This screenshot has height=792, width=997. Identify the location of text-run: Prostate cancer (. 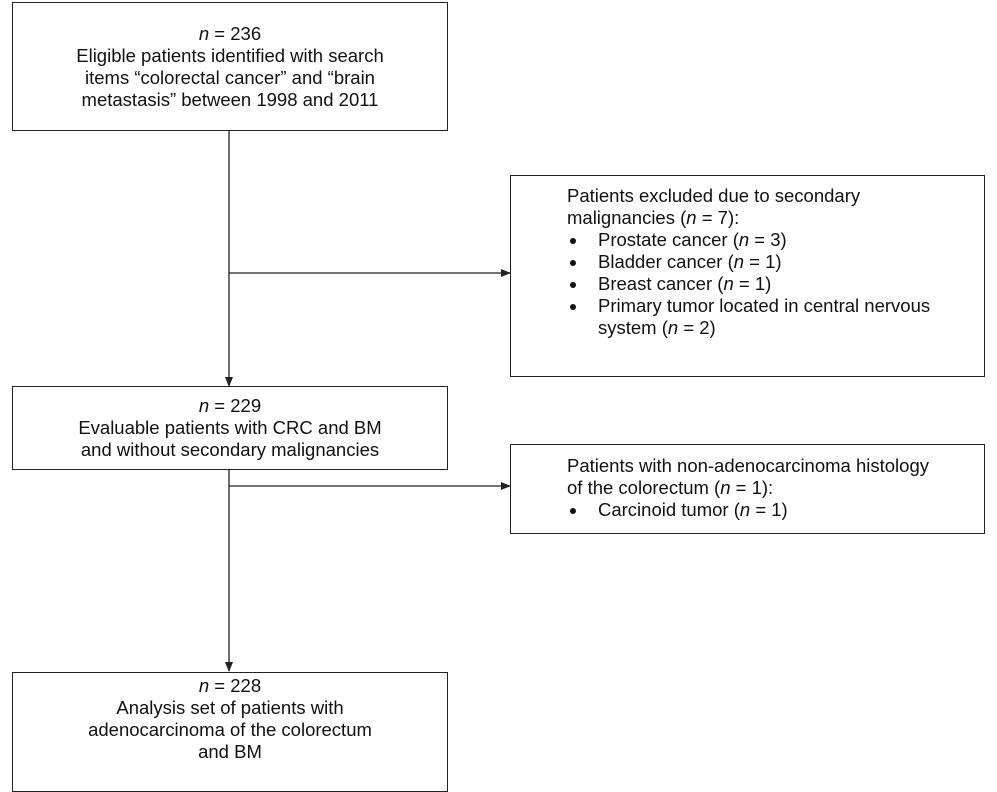
(668, 239).